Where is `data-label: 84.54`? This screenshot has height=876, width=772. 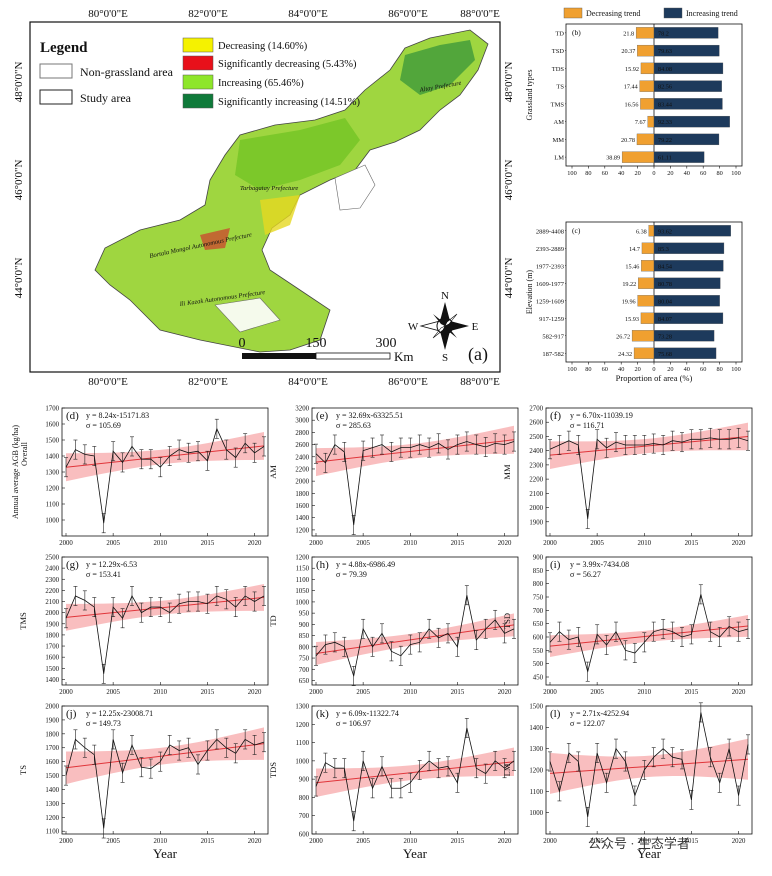
data-label: 84.54 is located at coordinates (665, 266).